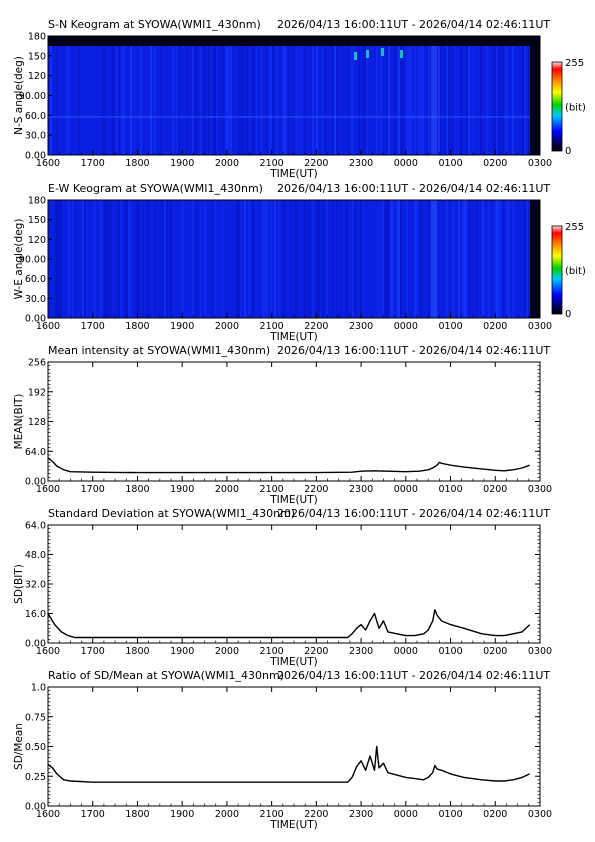 Image resolution: width=595 pixels, height=842 pixels. What do you see at coordinates (19, 746) in the screenshot?
I see `y-axis-label: SD/Mean` at bounding box center [19, 746].